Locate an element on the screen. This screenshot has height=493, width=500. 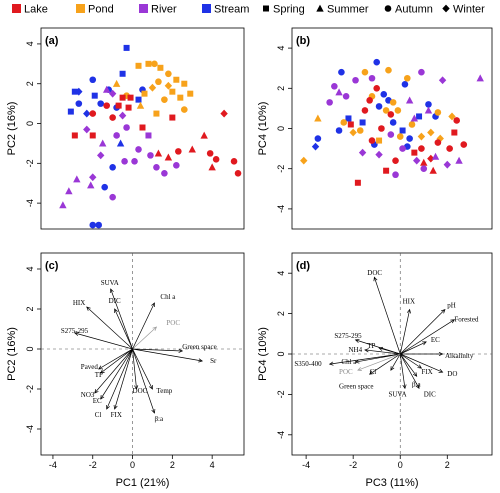
x-tick-label: -4 is located at coordinates (306, 465).